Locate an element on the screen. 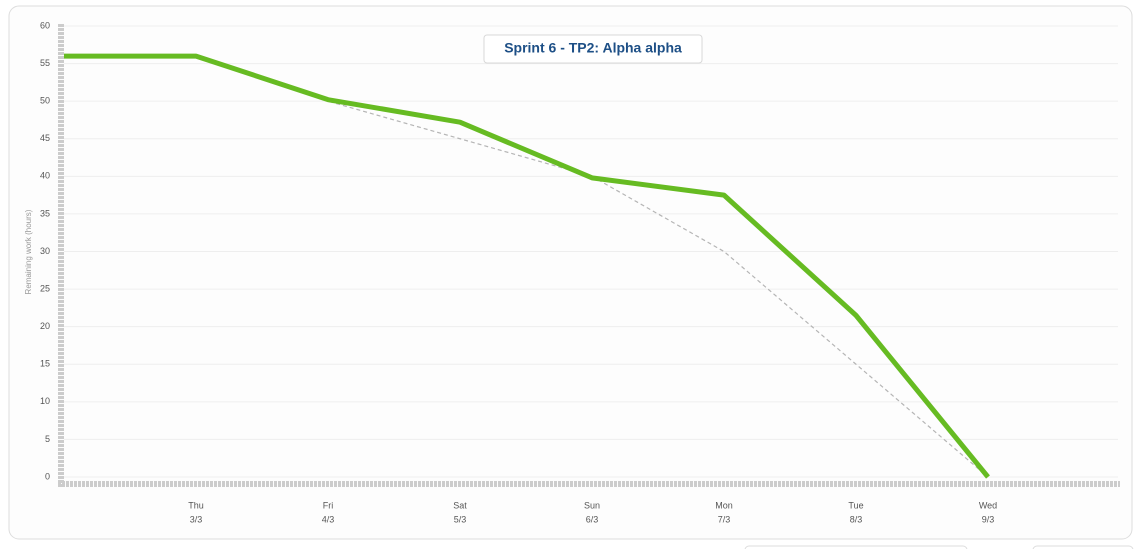 This screenshot has height=549, width=1143. x-tick-label: Wed is located at coordinates (988, 505).